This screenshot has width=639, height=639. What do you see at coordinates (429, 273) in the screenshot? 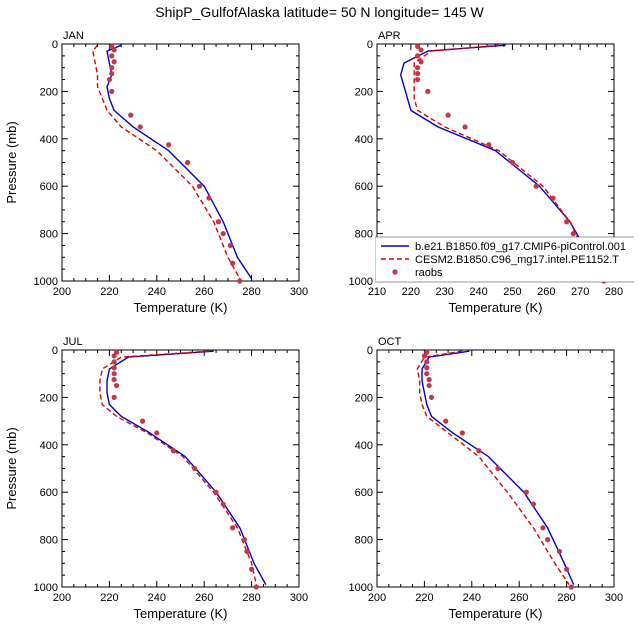
I see `legend-entry-label: raobs` at bounding box center [429, 273].